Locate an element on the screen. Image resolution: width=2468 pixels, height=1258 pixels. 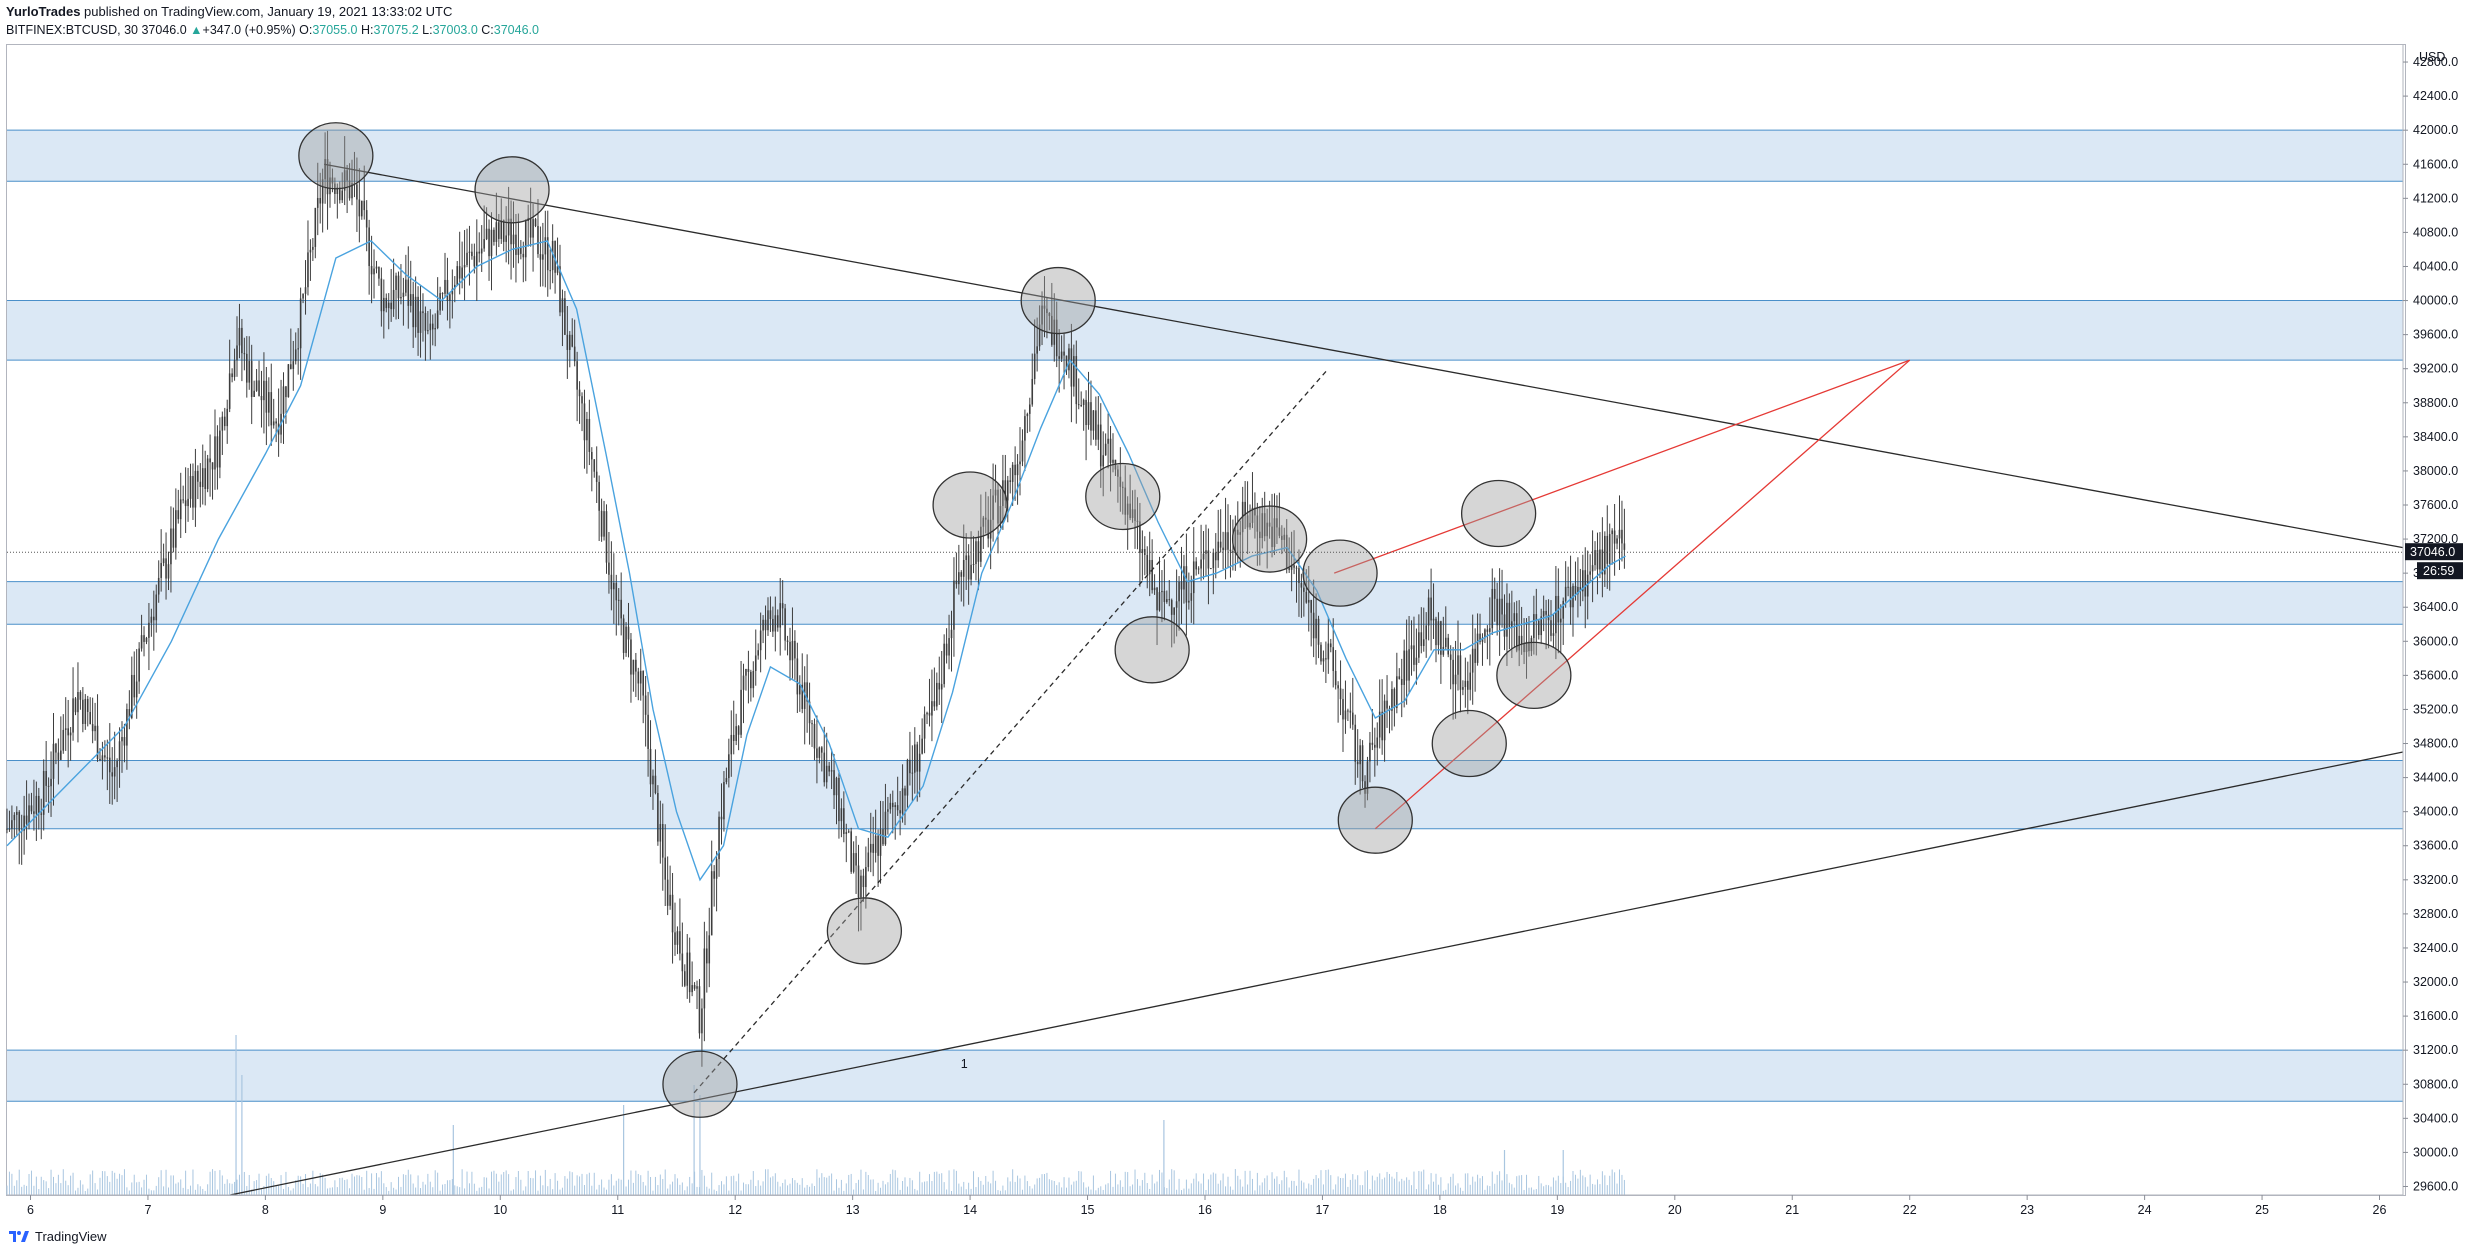
time-tick-label: 12 is located at coordinates (735, 1210).